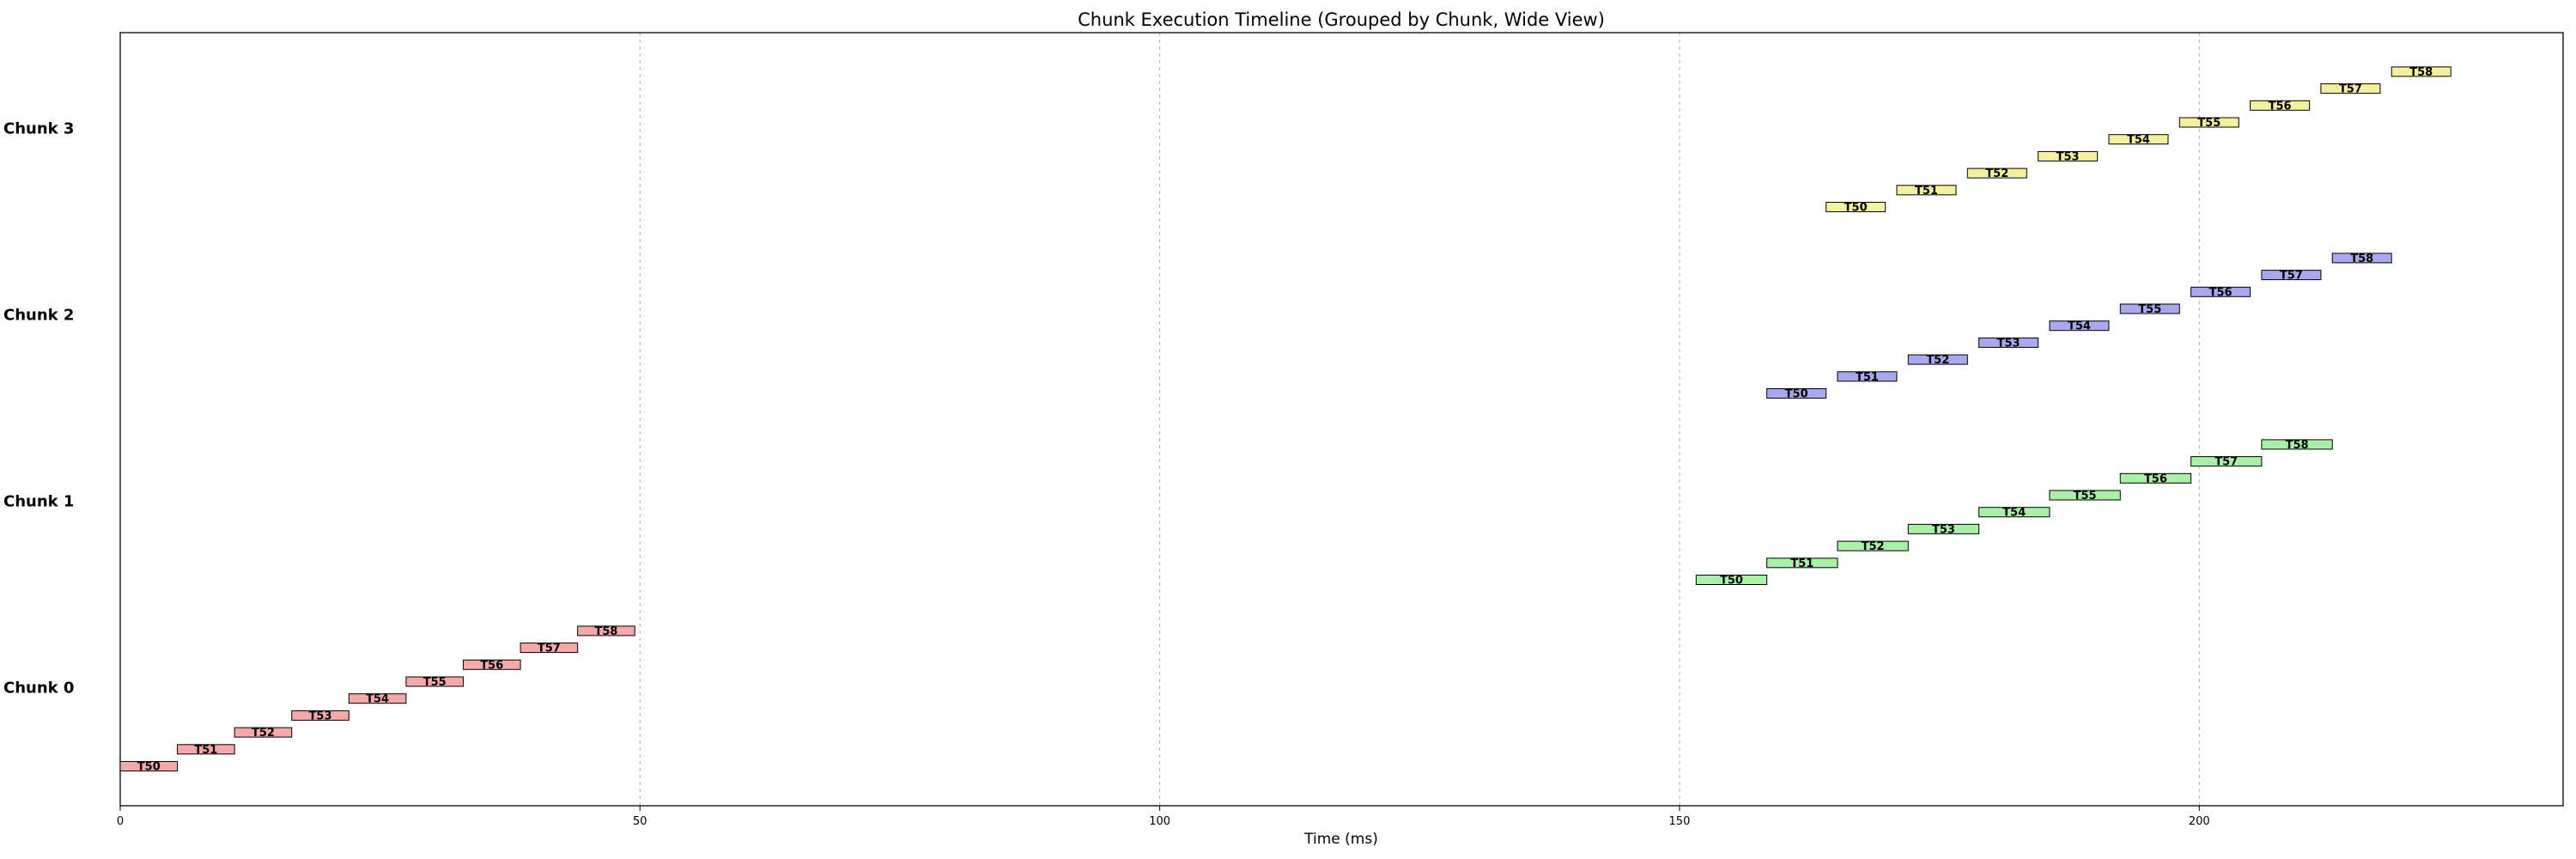  I want to click on x-tick-label: 150, so click(1680, 821).